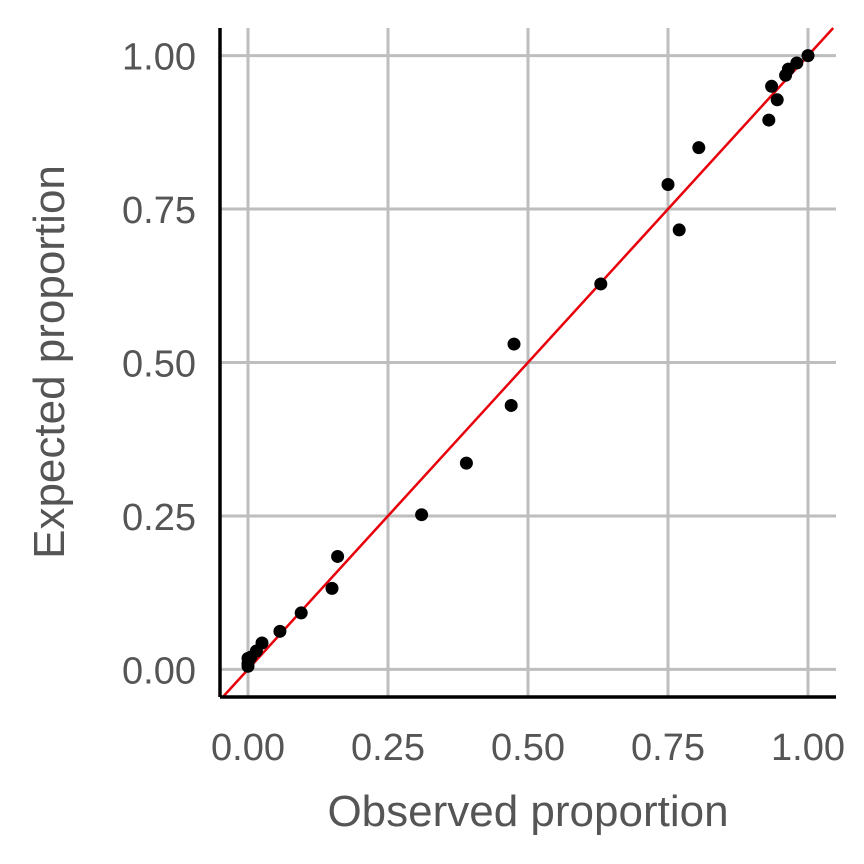 This screenshot has height=864, width=864. What do you see at coordinates (159, 518) in the screenshot?
I see `y-tick-label-1: 0.25` at bounding box center [159, 518].